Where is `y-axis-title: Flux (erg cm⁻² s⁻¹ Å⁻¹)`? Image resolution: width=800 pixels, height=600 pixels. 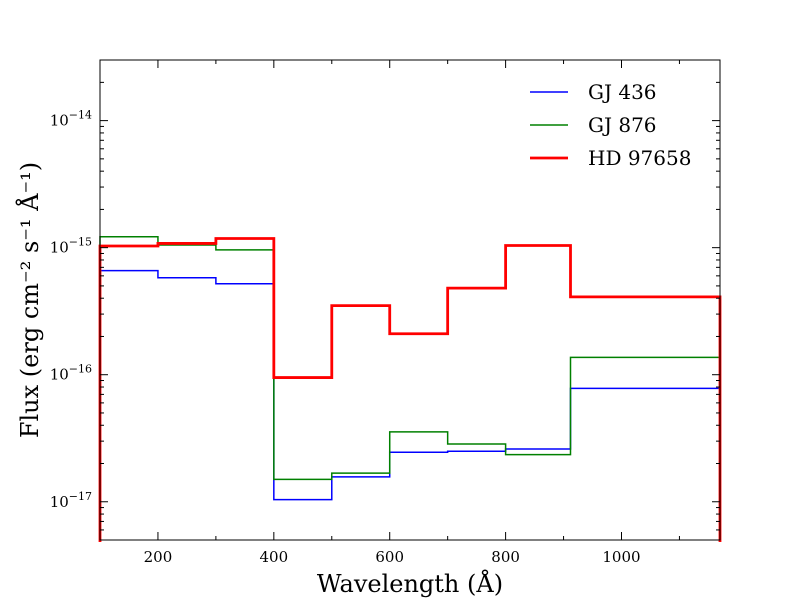 y-axis-title: Flux (erg cm⁻² s⁻¹ Å⁻¹) is located at coordinates (29, 300).